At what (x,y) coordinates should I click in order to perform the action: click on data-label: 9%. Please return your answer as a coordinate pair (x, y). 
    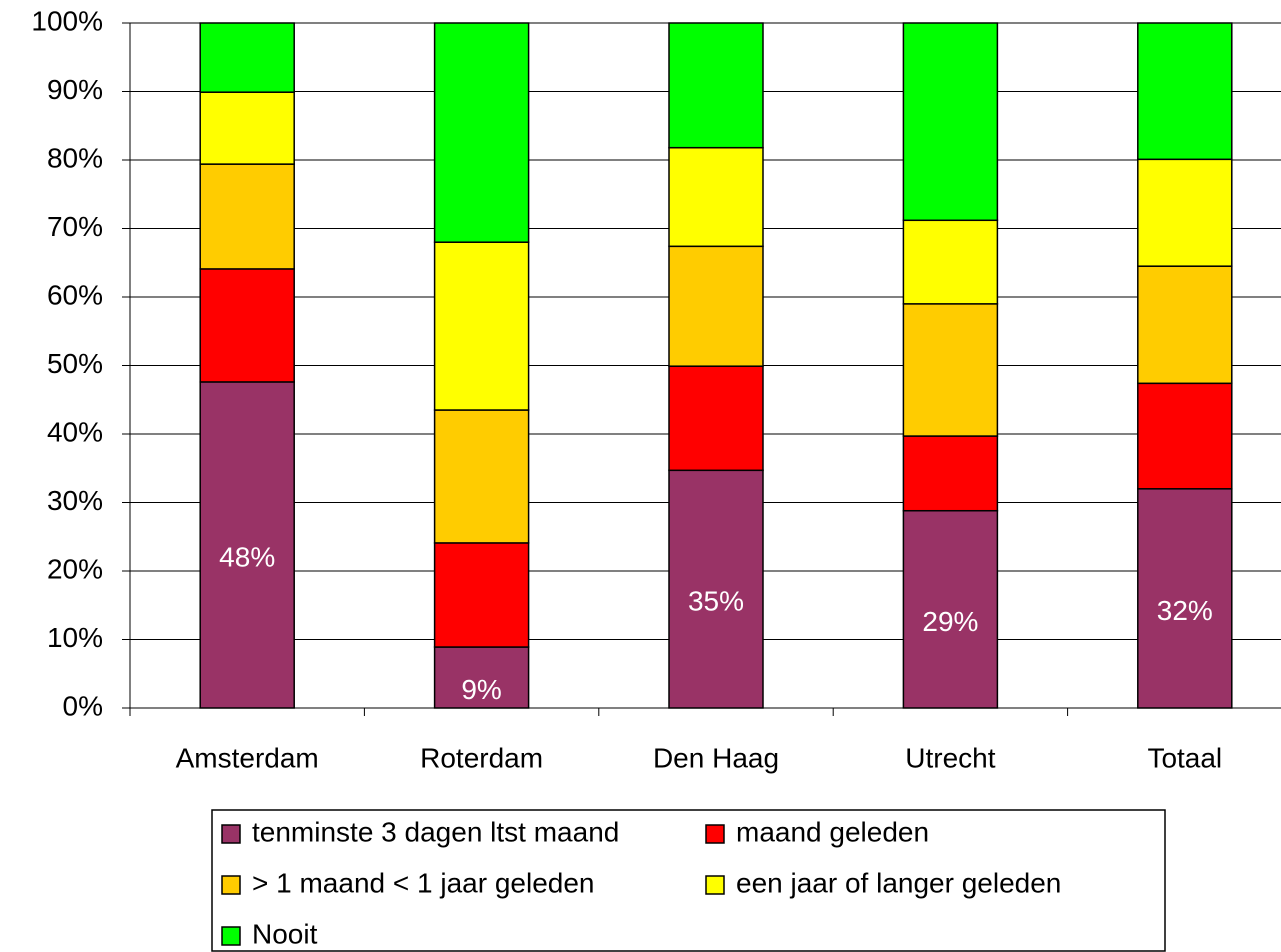
    Looking at the image, I should click on (481, 689).